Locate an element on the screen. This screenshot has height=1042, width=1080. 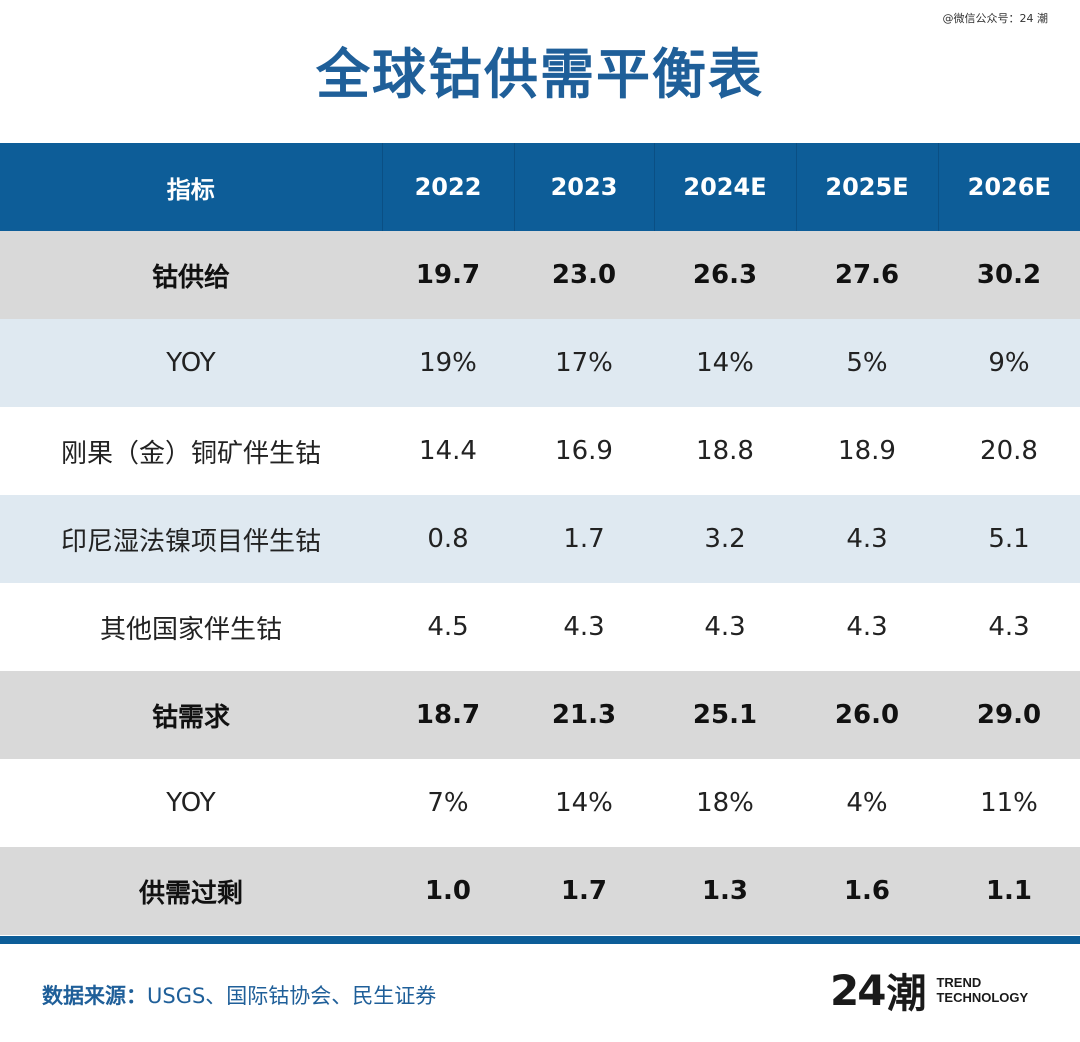
table-row: 钴供给 19.7 23.0 26.3 27.6 30.2 is located at coordinates (540, 275).